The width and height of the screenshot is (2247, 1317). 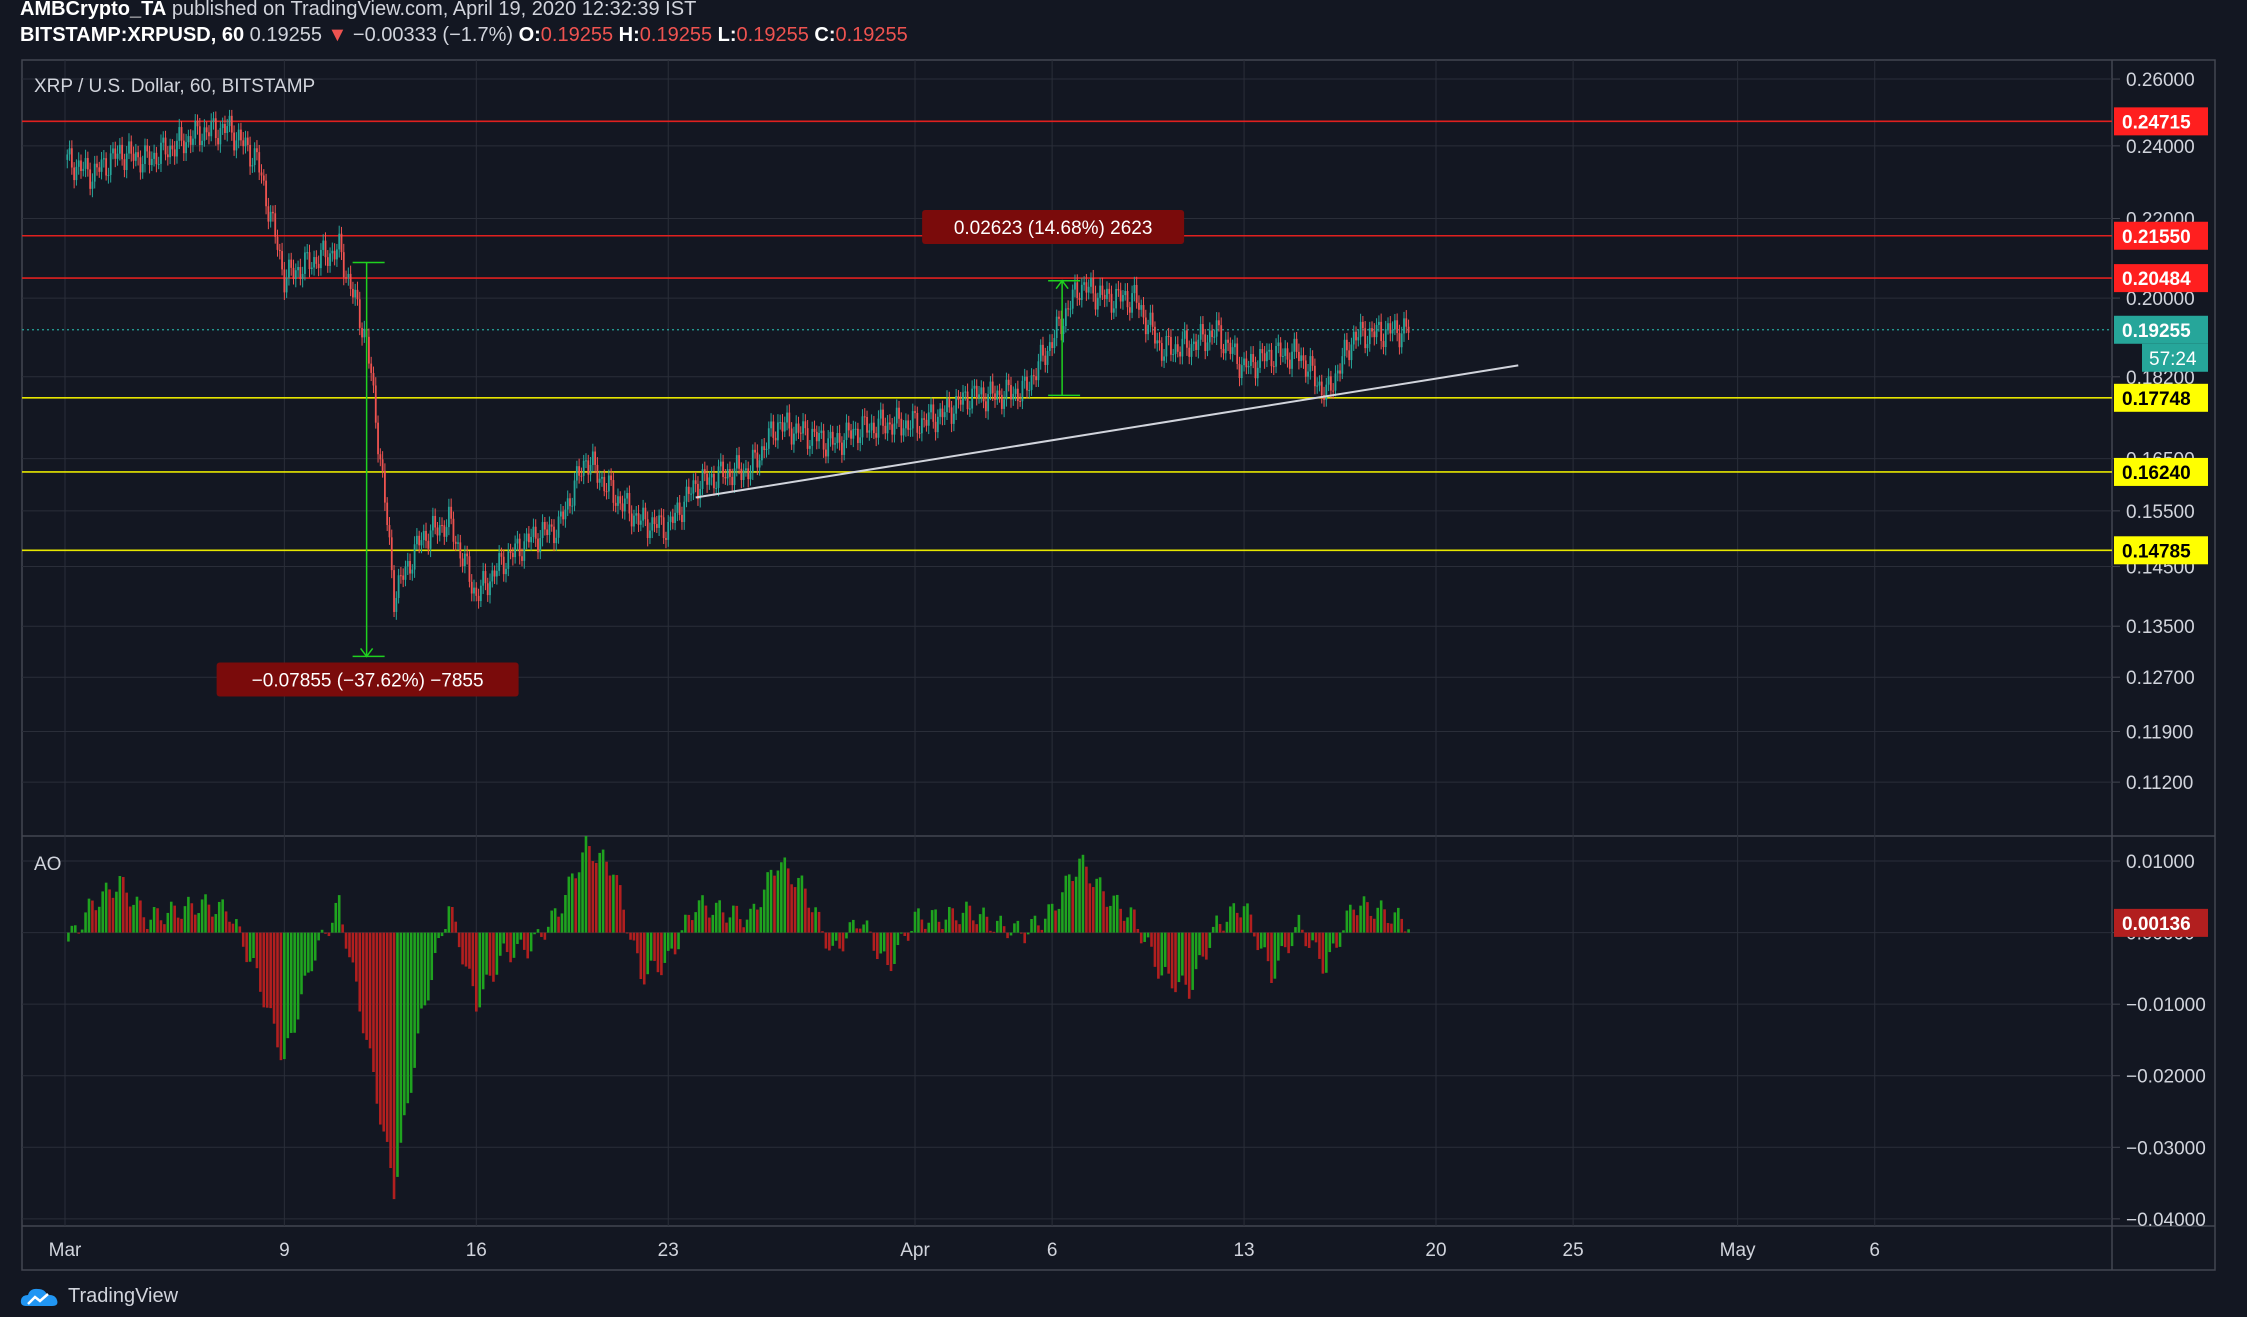 What do you see at coordinates (727, 35) in the screenshot?
I see `low-label: L:` at bounding box center [727, 35].